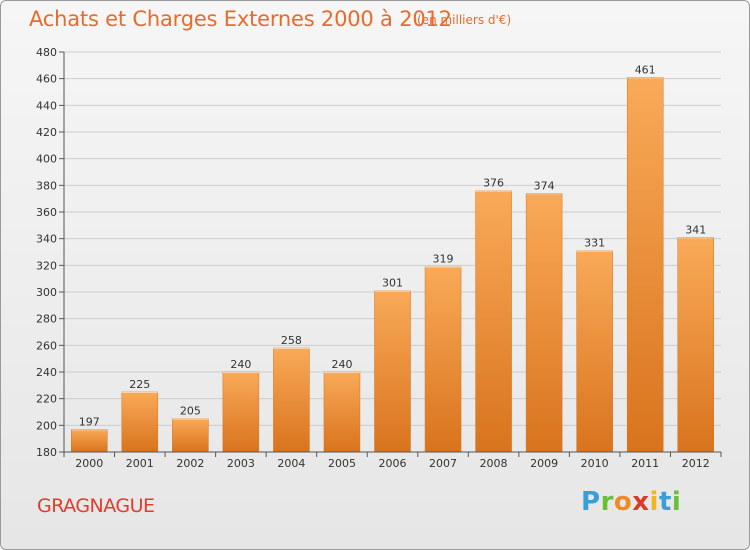 The height and width of the screenshot is (550, 750). Describe the element at coordinates (696, 463) in the screenshot. I see `x-tick-label: 2012` at that location.